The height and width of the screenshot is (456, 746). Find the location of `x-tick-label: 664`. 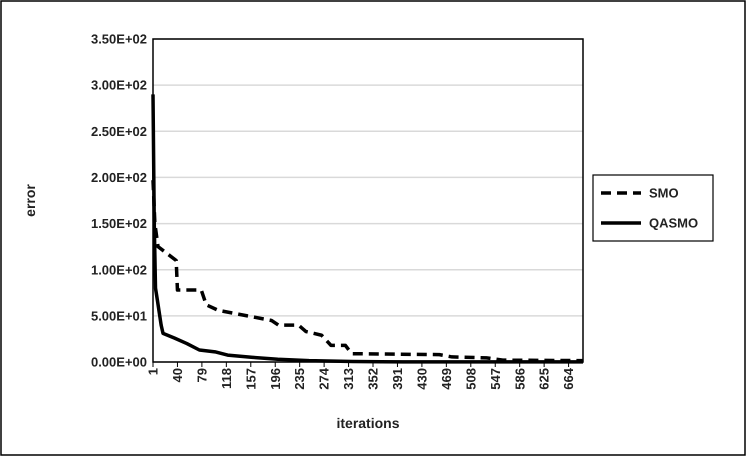

x-tick-label: 664 is located at coordinates (568, 378).